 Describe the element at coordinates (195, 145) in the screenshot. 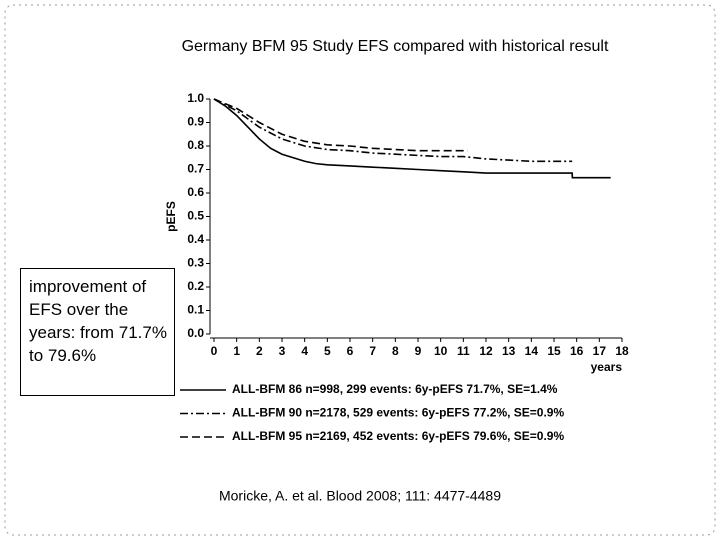

I see `y-tick-label: 0.8` at that location.